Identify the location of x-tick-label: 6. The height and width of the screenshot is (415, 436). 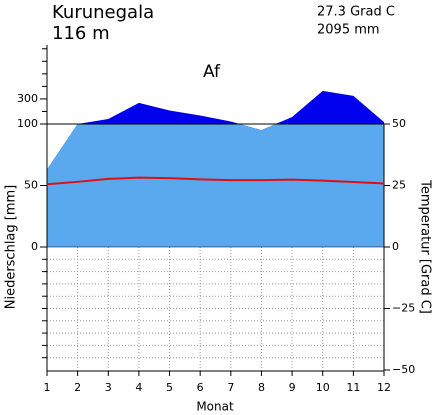
(200, 387).